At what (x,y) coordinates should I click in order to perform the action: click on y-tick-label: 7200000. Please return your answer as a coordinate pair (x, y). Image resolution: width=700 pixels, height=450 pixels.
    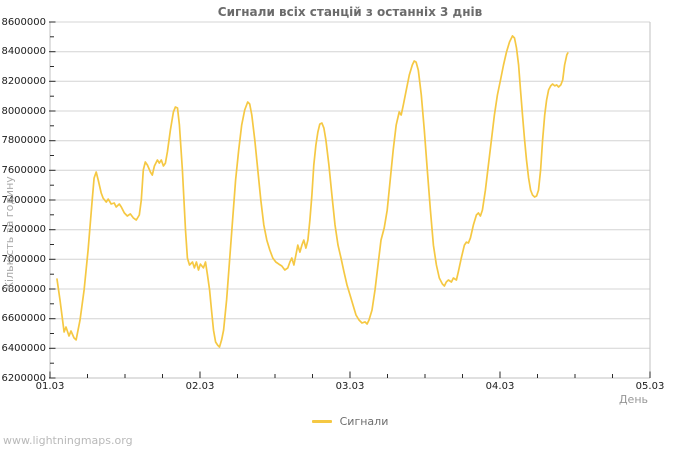
    Looking at the image, I should click on (23, 230).